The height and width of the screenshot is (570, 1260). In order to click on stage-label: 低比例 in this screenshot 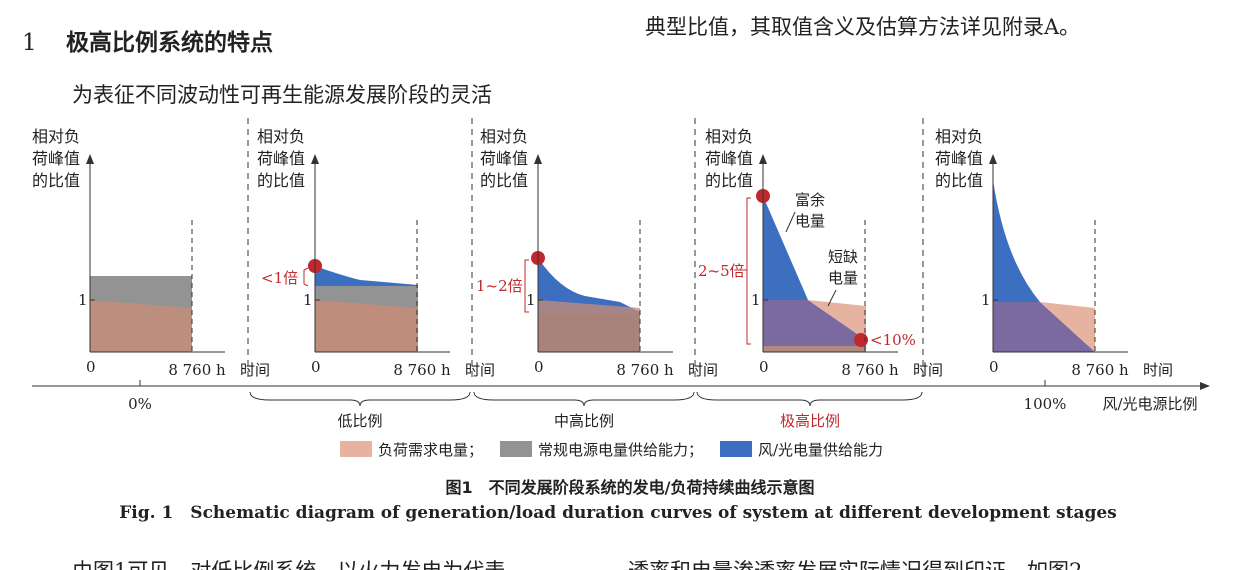, I will do `click(359, 421)`.